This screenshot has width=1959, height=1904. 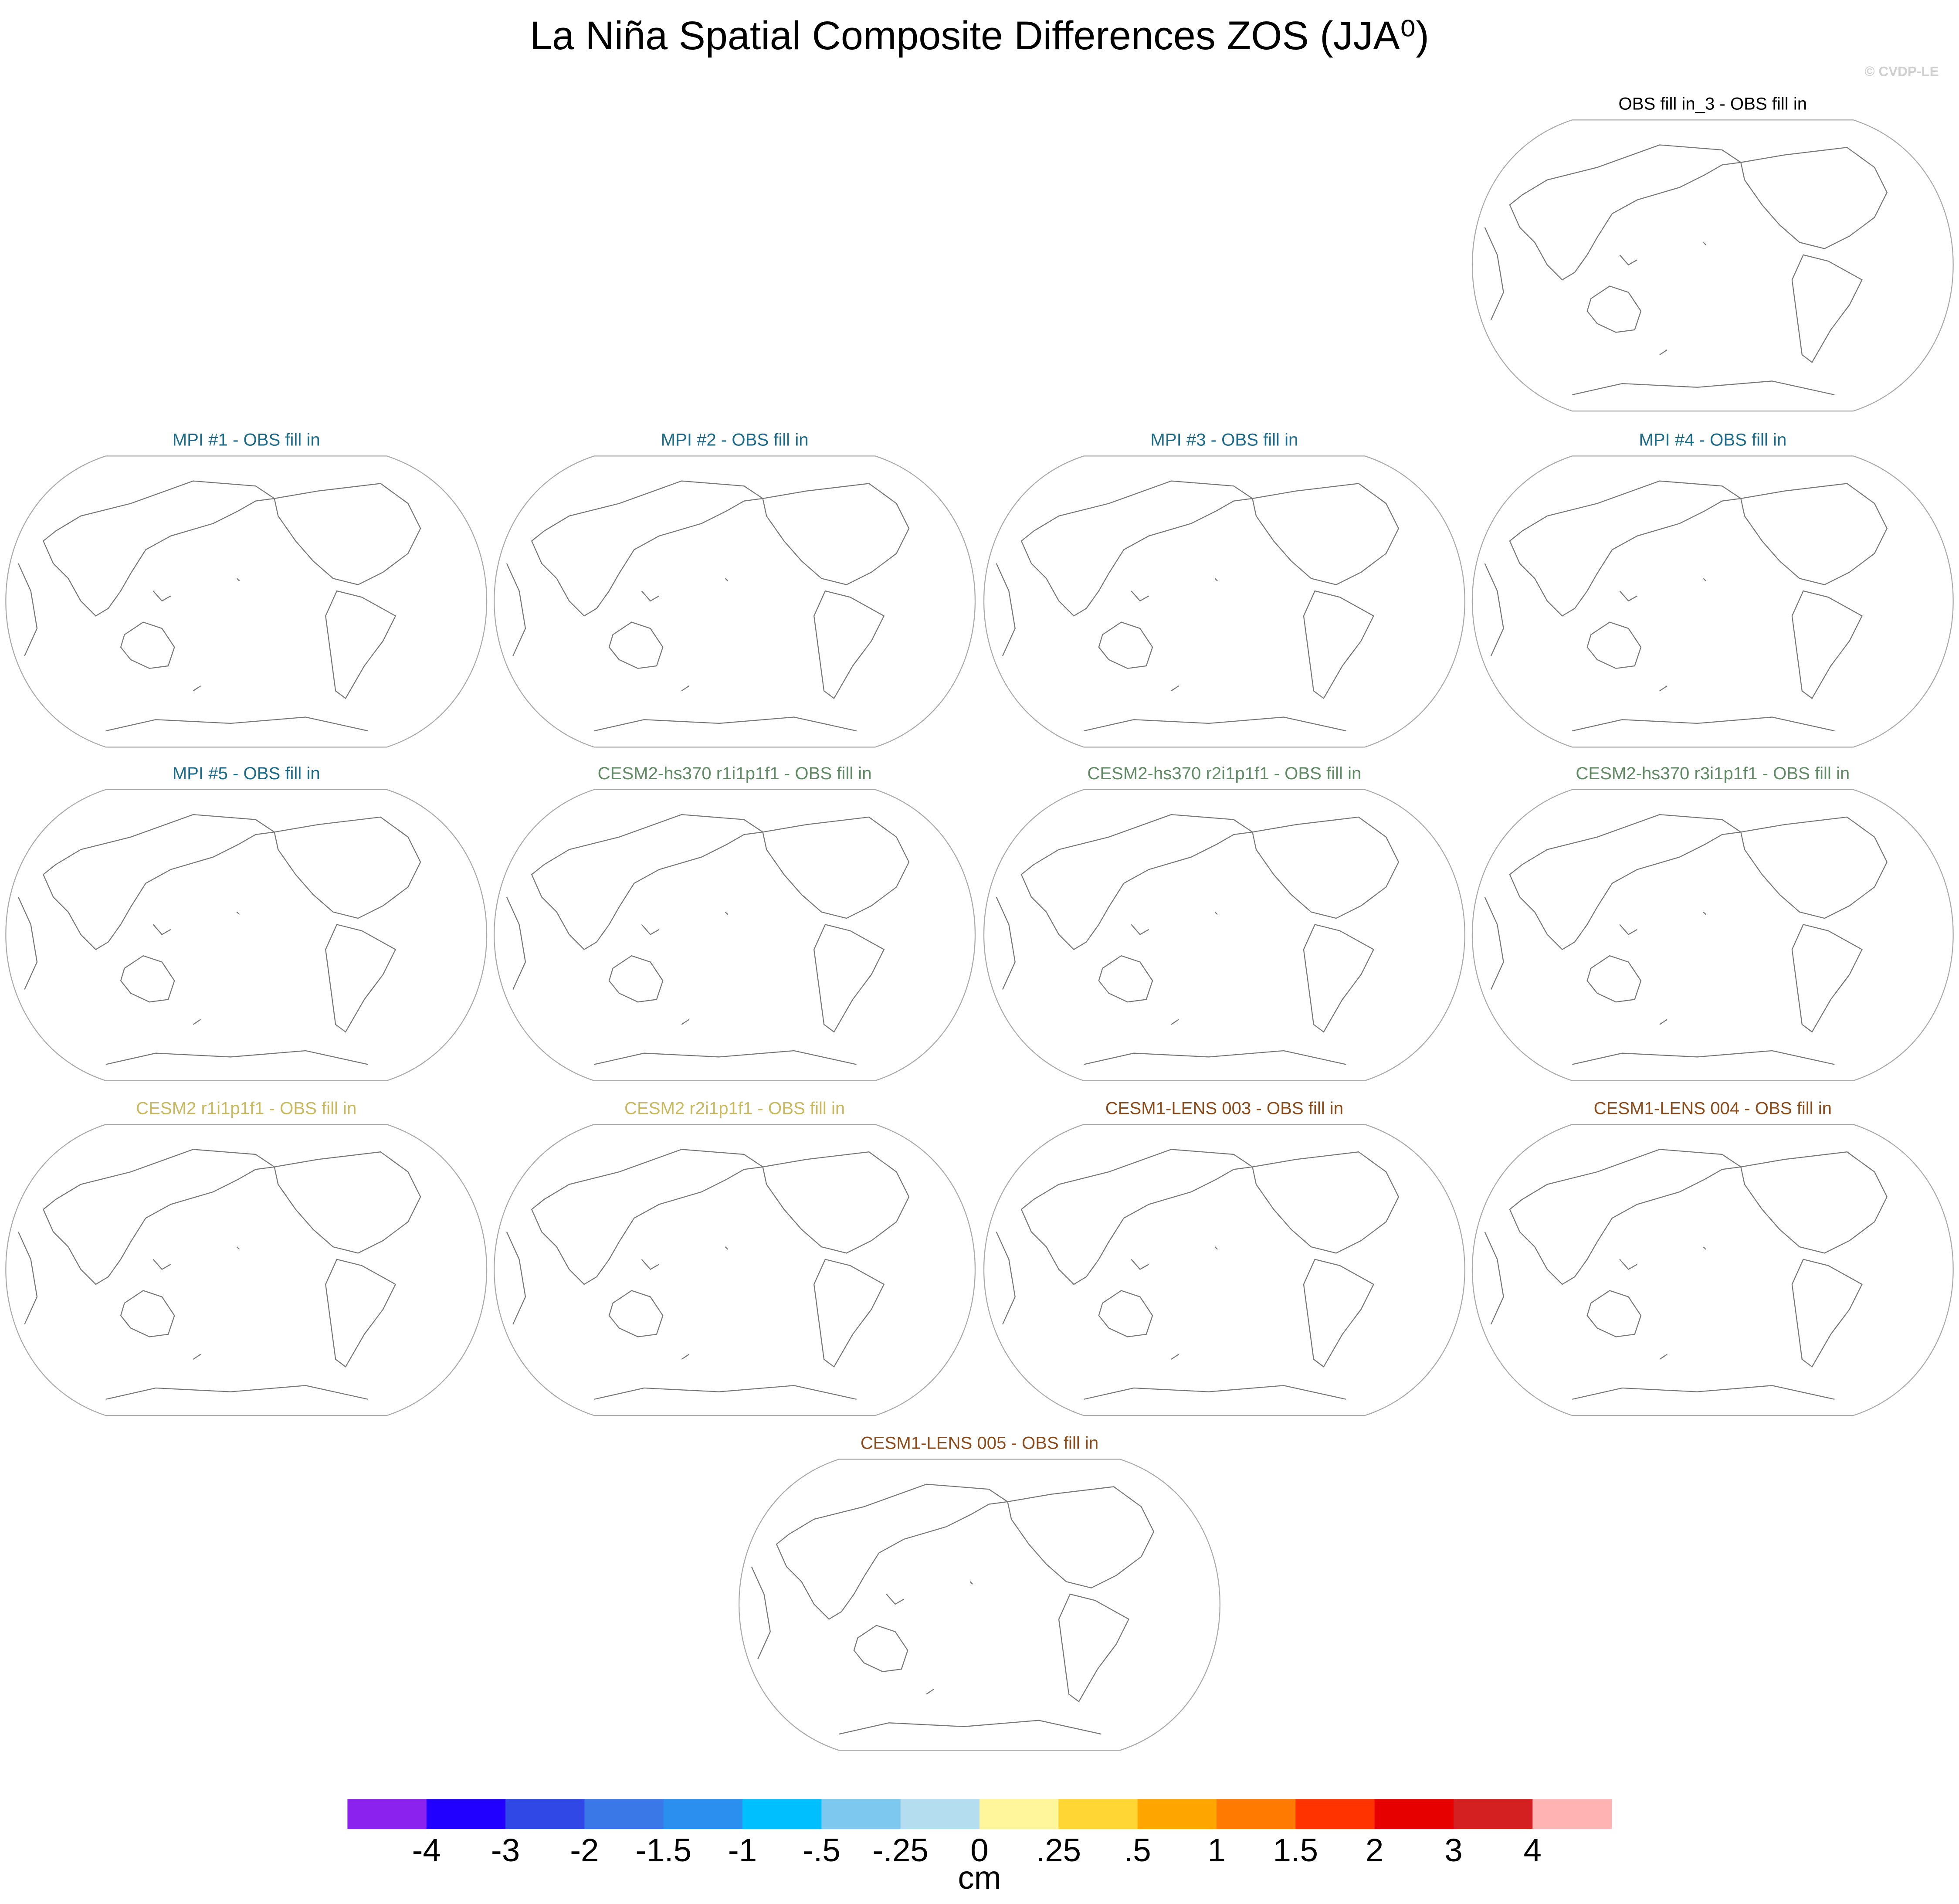 I want to click on panel-title: CESM2 r1i1p1f1 - OBS fill in, so click(x=246, y=1108).